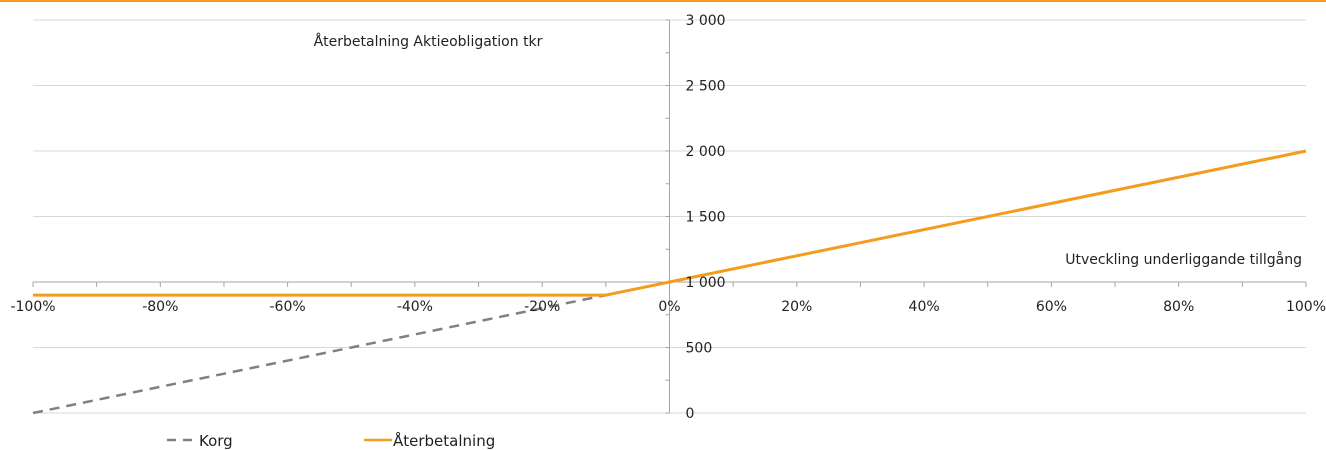 This screenshot has width=1326, height=450. What do you see at coordinates (415, 307) in the screenshot?
I see `x-tick-label-3: -40%` at bounding box center [415, 307].